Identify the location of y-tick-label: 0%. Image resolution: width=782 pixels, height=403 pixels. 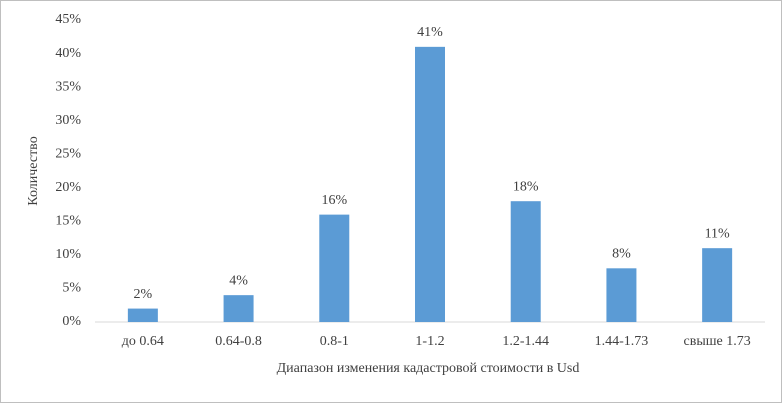
(71, 321).